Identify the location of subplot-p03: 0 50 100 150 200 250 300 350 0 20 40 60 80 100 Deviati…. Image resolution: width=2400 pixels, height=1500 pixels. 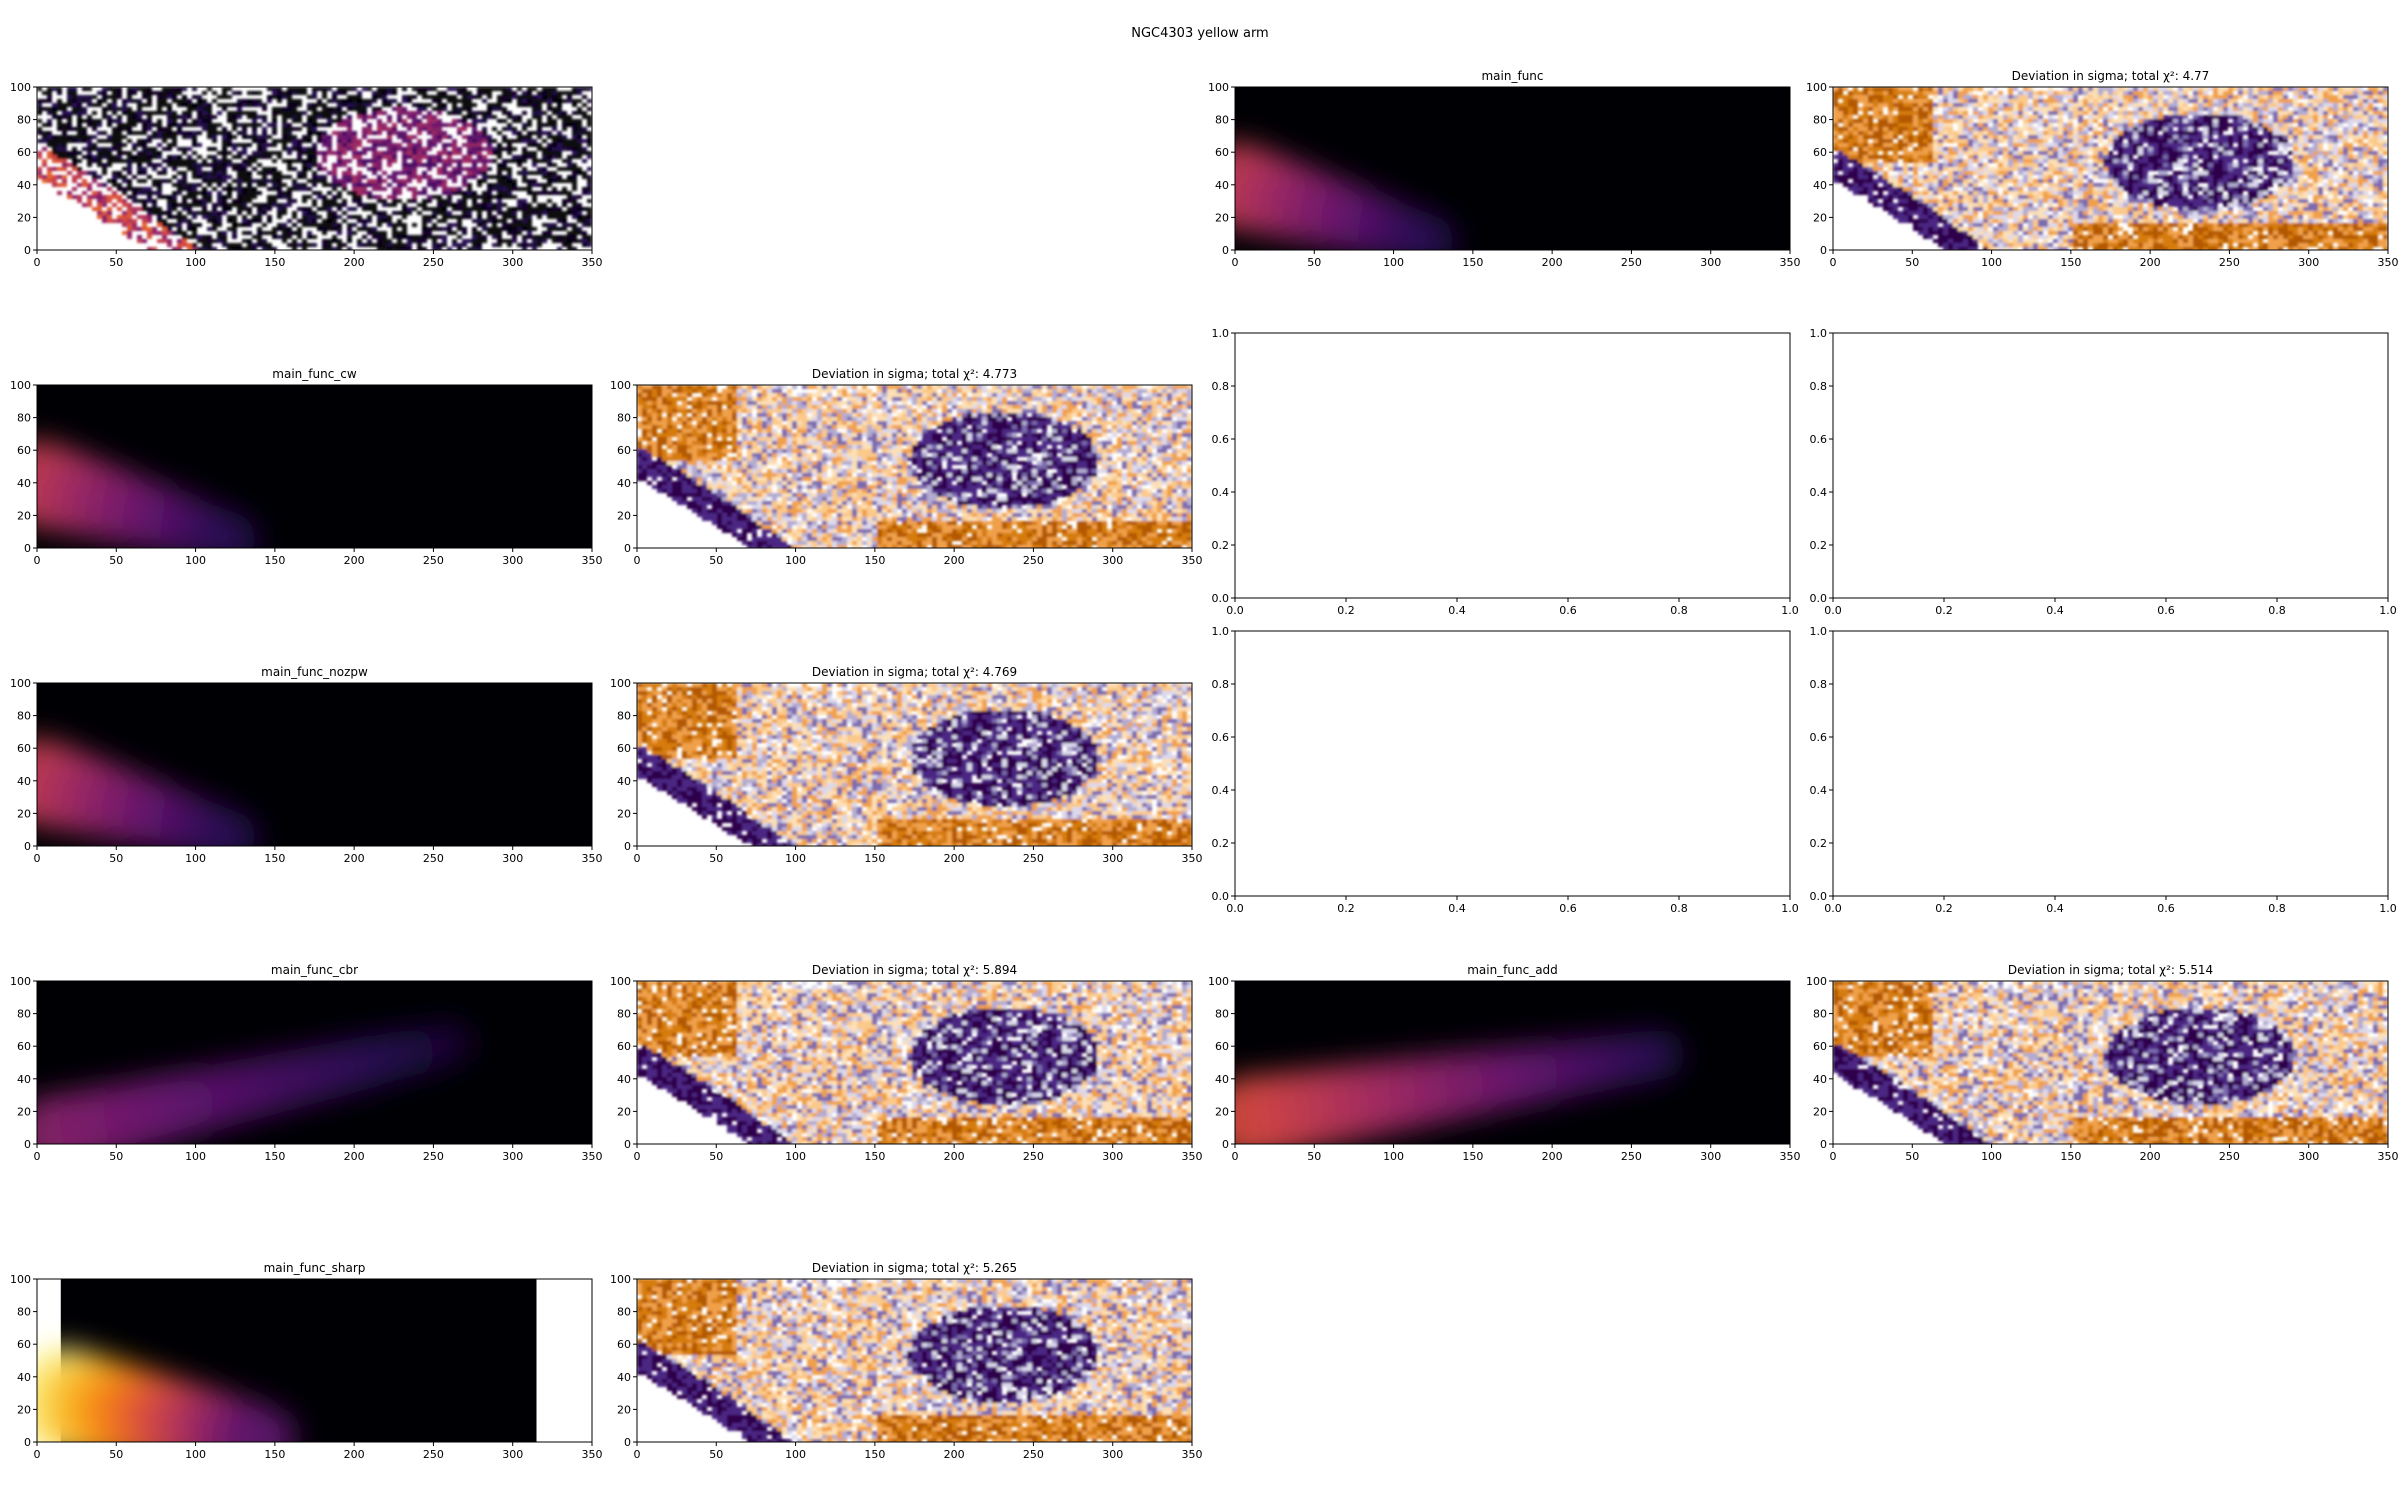
(2102, 169).